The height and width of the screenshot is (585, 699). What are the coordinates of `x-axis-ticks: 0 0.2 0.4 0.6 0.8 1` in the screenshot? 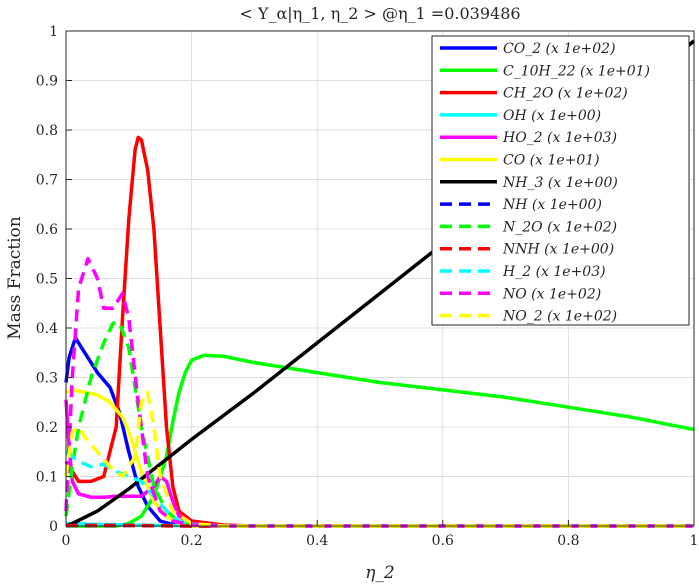 It's located at (380, 534).